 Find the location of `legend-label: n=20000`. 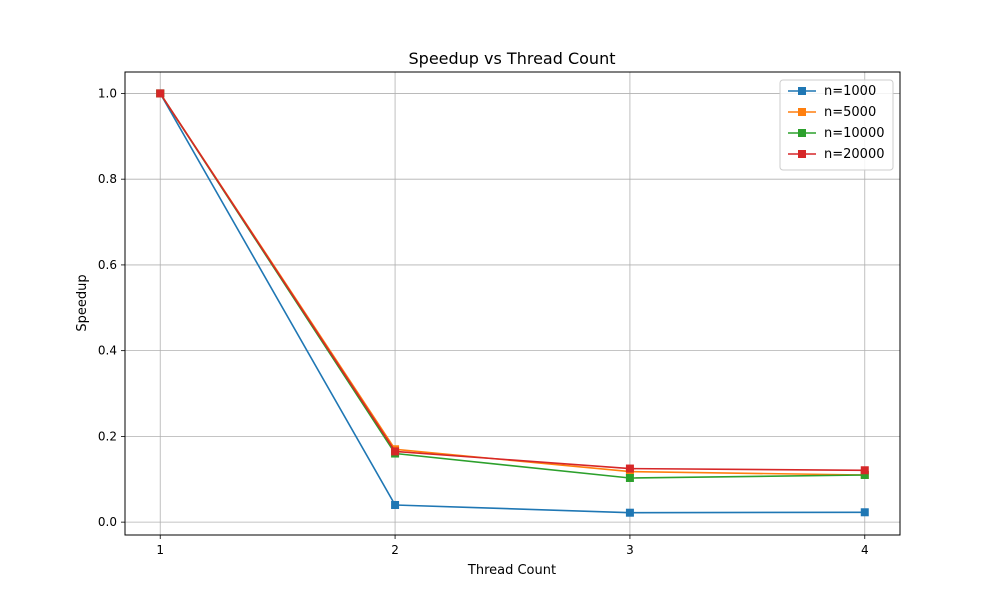

legend-label: n=20000 is located at coordinates (854, 154).